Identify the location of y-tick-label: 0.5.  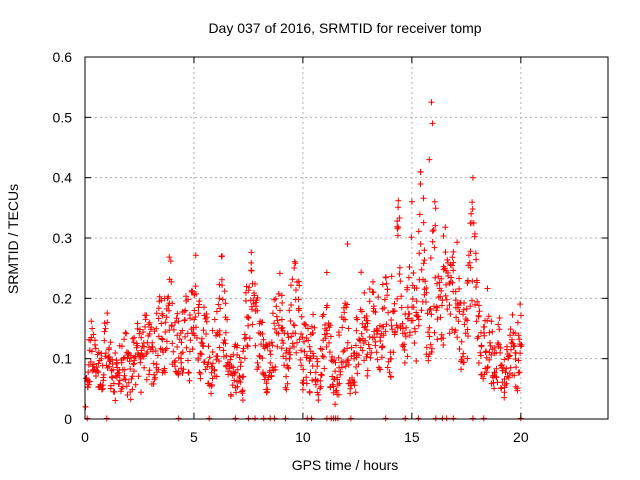
(63, 117).